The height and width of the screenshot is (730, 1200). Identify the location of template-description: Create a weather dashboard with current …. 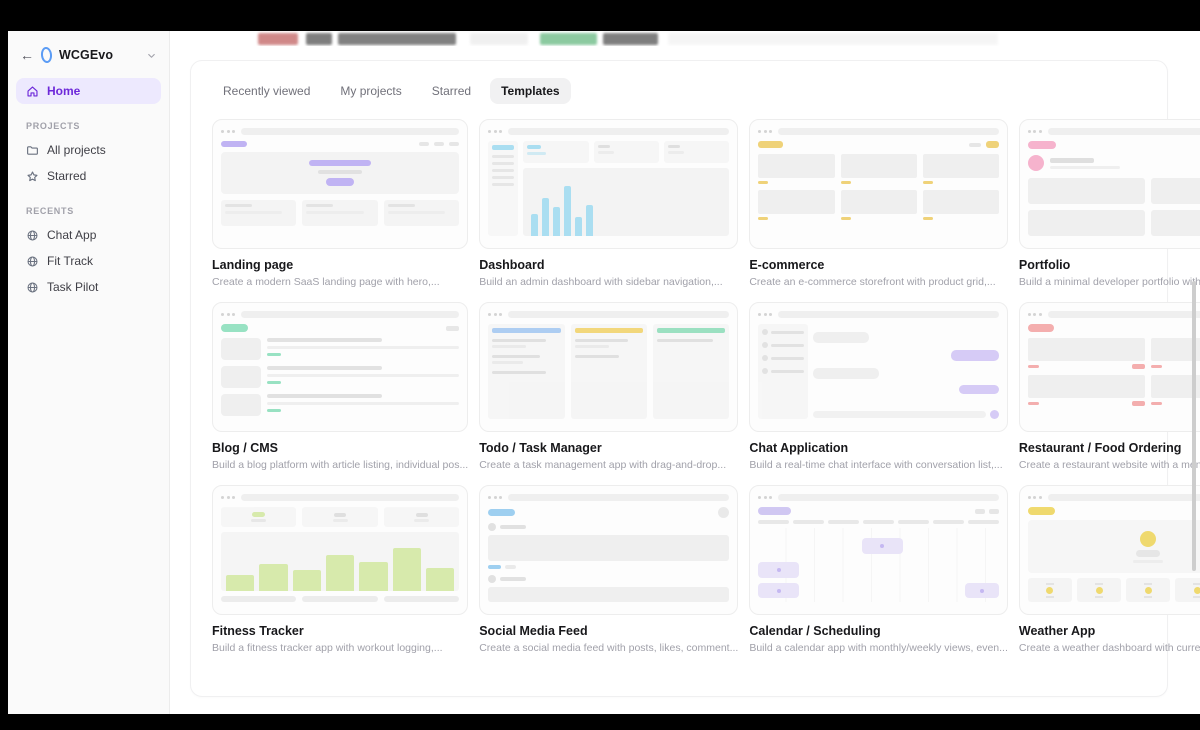
(1109, 648).